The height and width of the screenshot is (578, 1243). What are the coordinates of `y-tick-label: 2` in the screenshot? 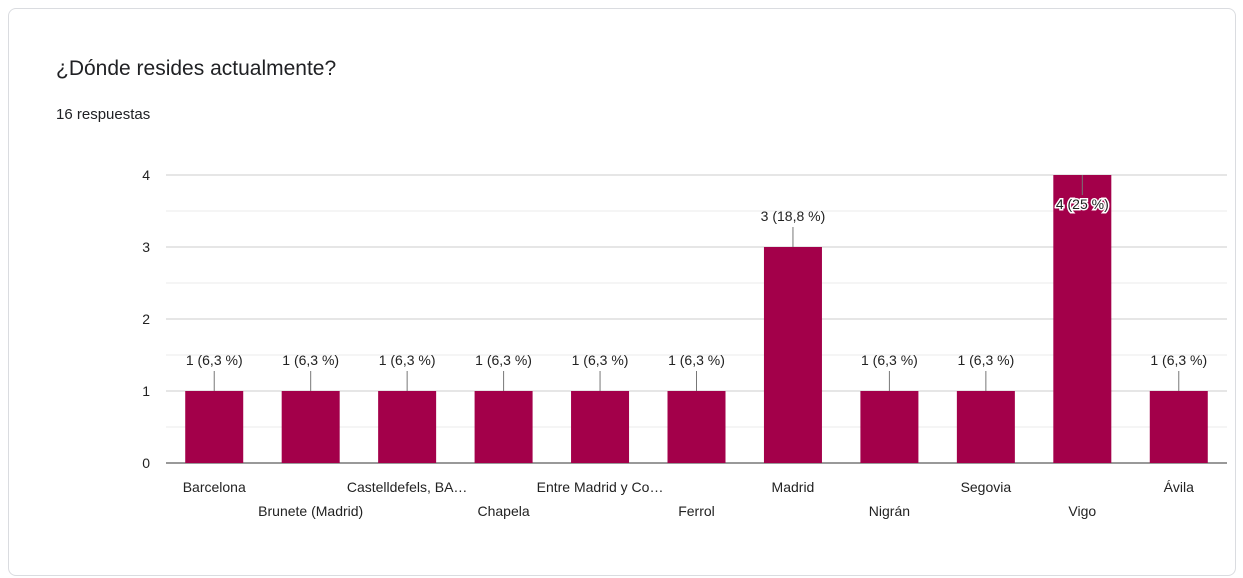 It's located at (146, 319).